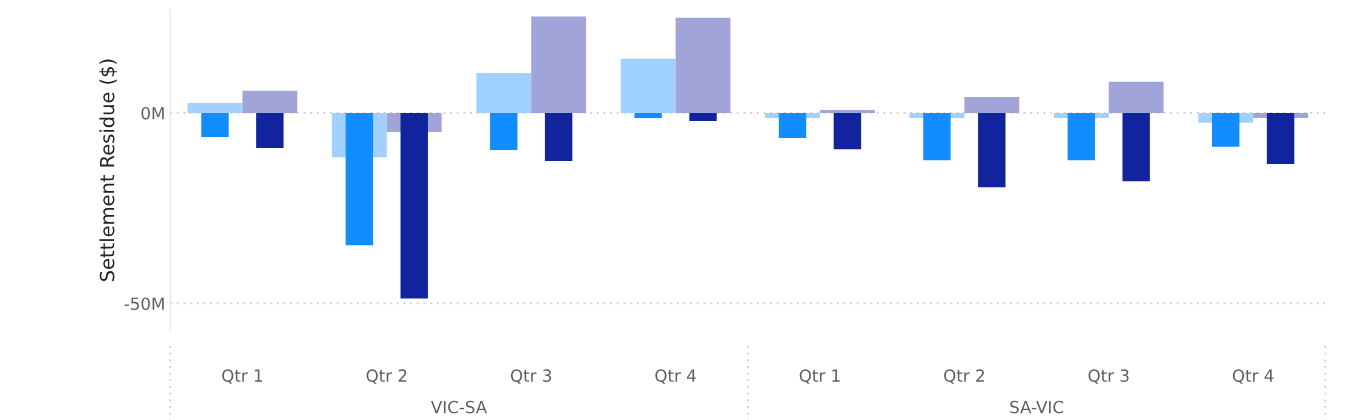 Image resolution: width=1351 pixels, height=420 pixels. Describe the element at coordinates (459, 407) in the screenshot. I see `text: VIC-SA` at that location.